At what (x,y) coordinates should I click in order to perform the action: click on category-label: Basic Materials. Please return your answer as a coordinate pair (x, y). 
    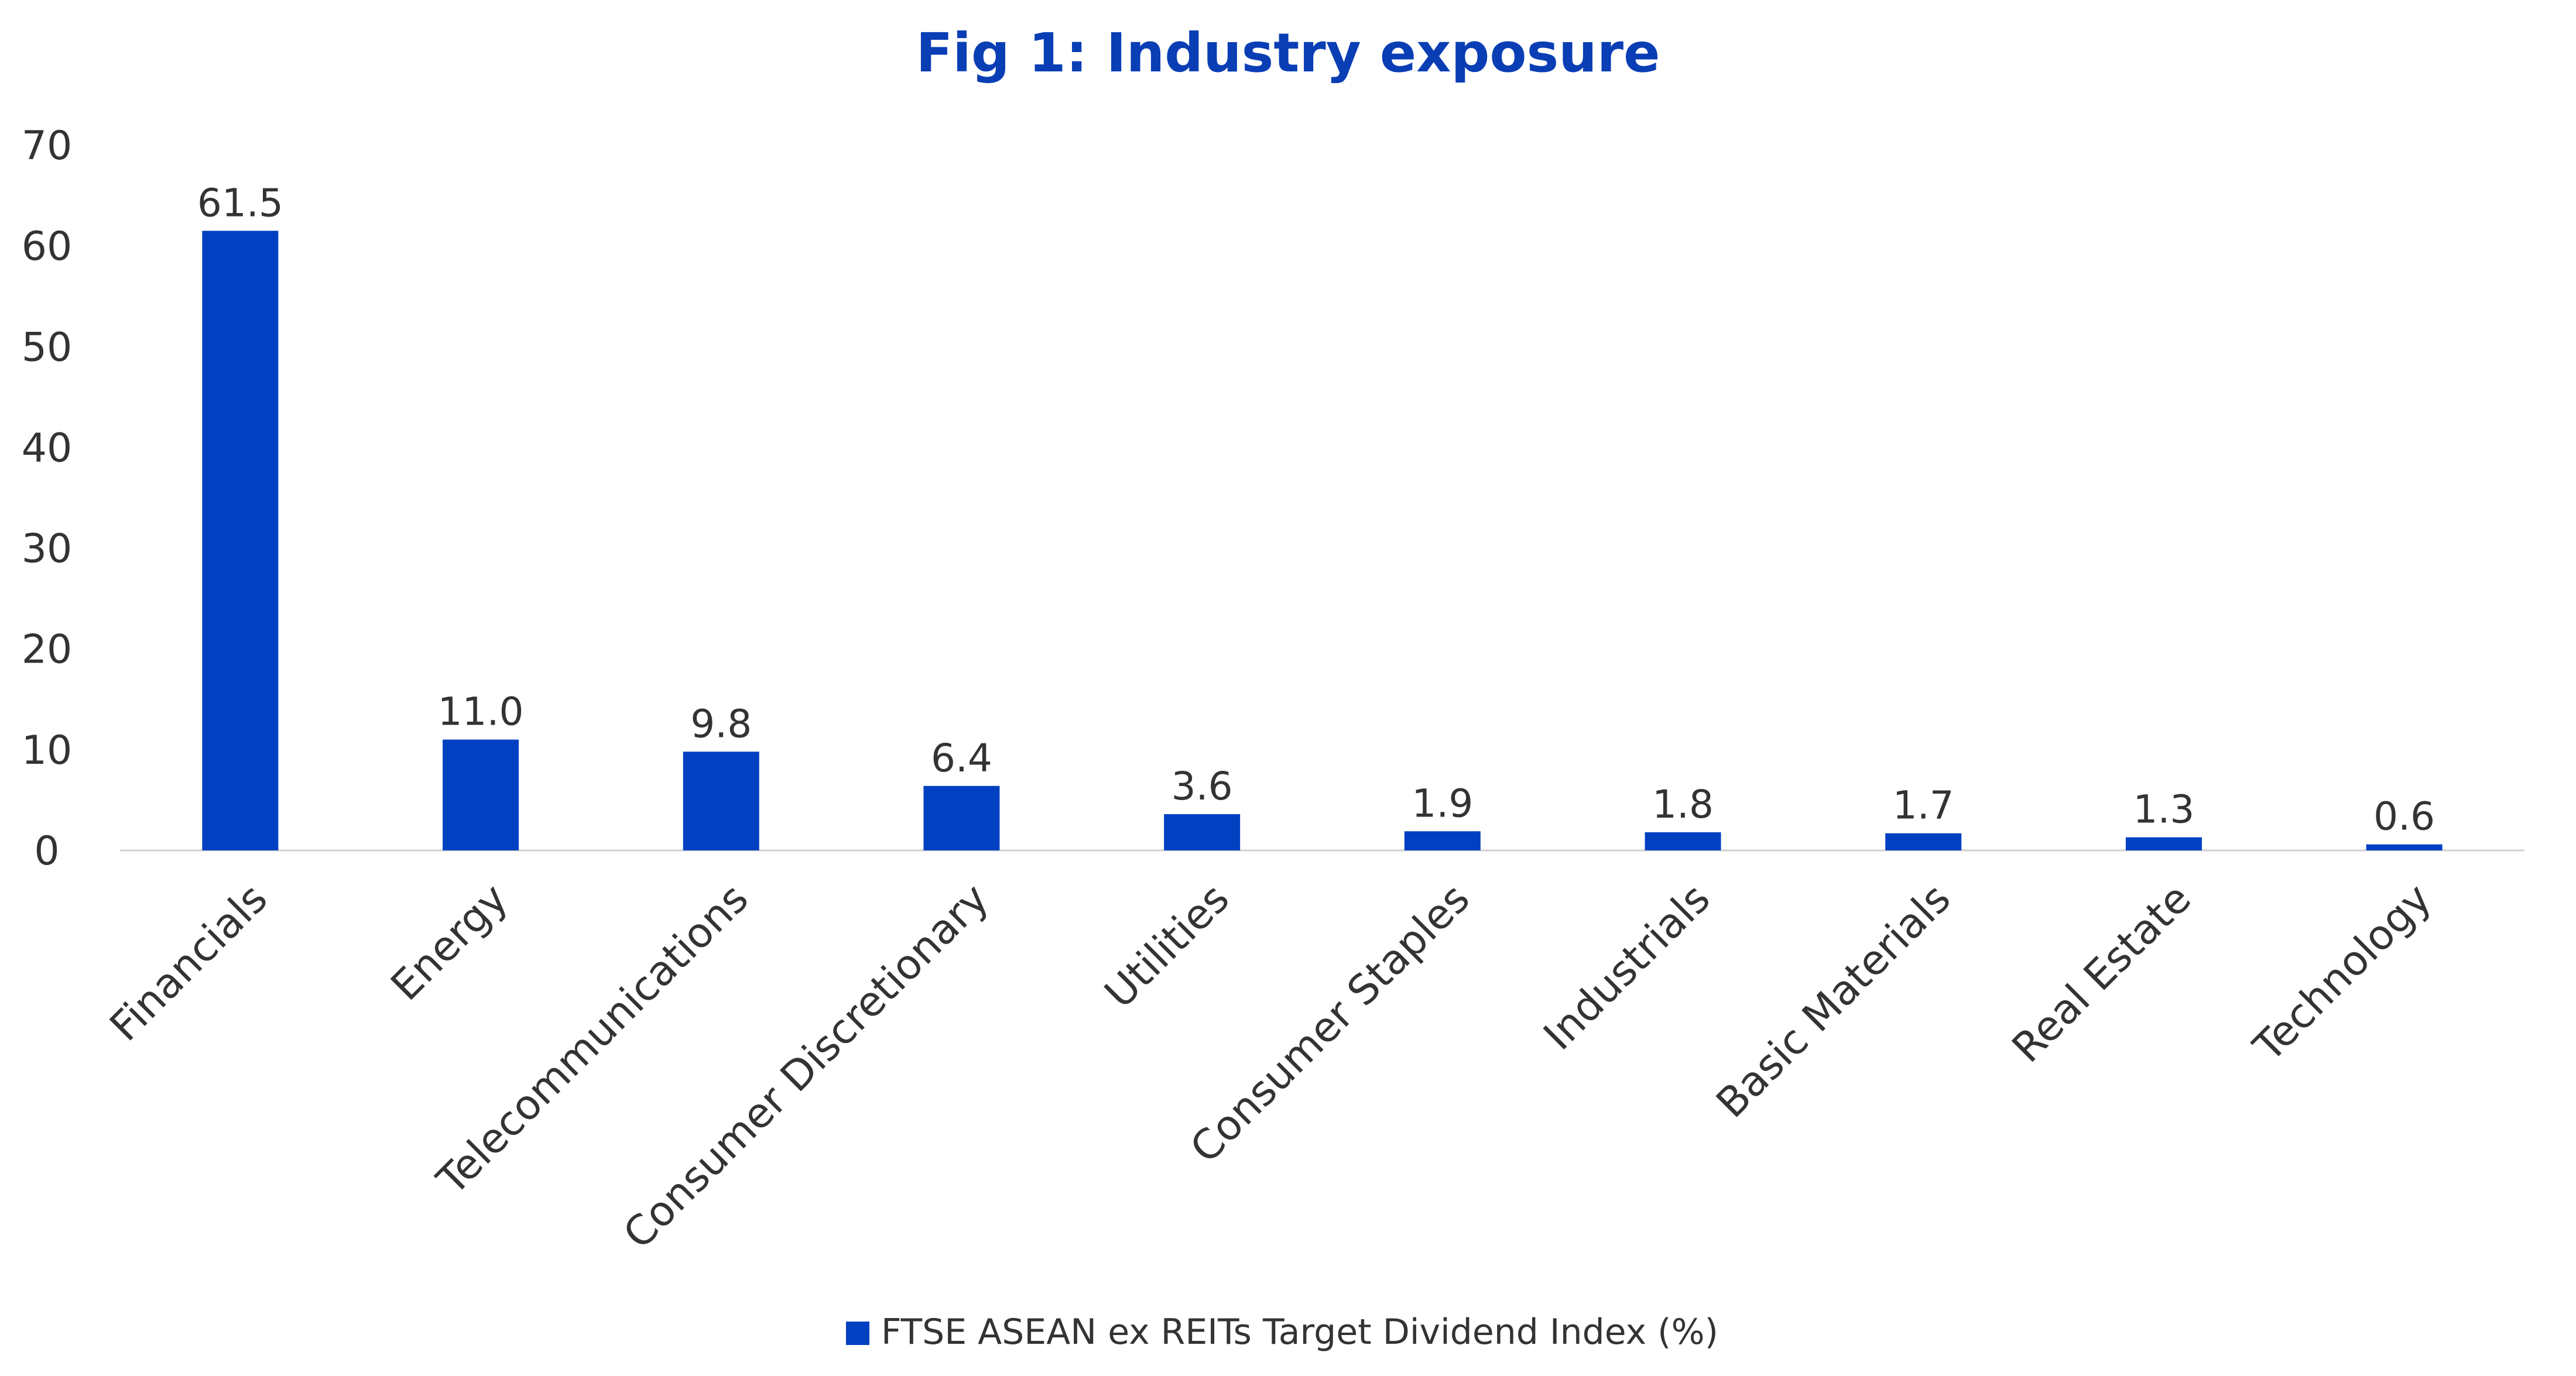
    Looking at the image, I should click on (1833, 1000).